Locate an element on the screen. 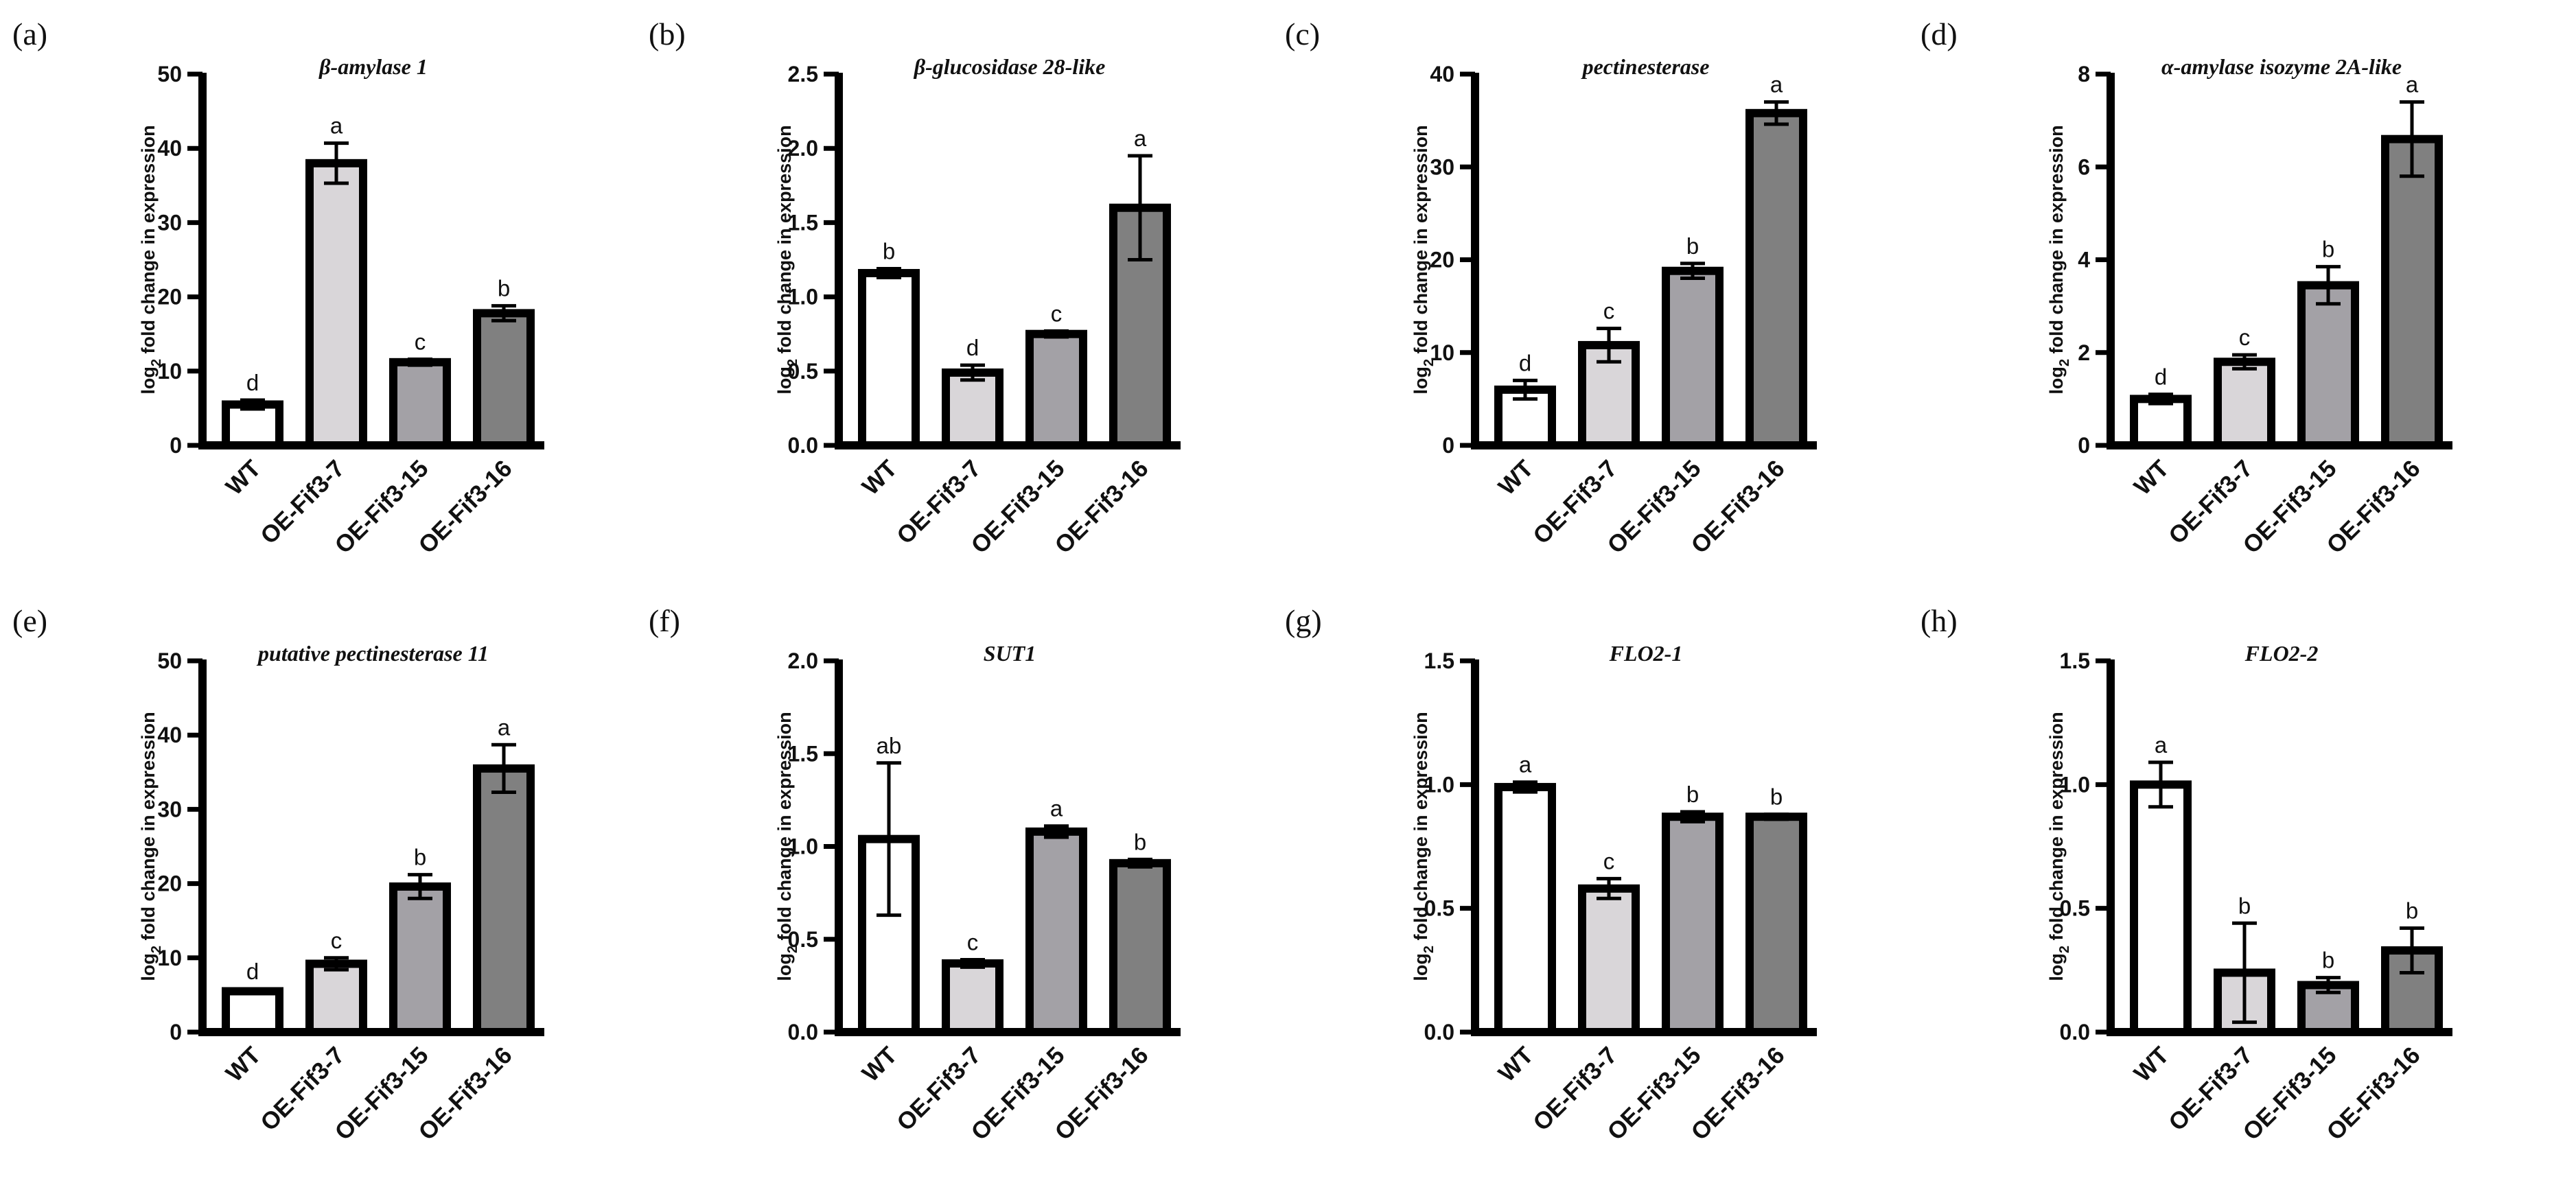 Image resolution: width=2576 pixels, height=1181 pixels. significance-label: ab is located at coordinates (889, 745).